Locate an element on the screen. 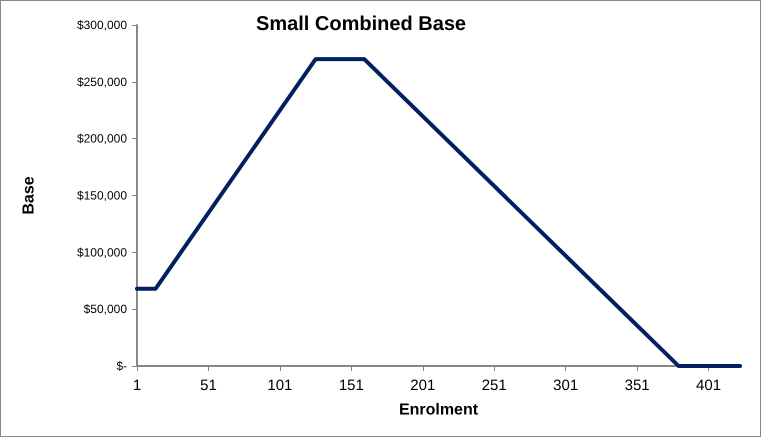 Image resolution: width=761 pixels, height=437 pixels. y-tick-label: $- is located at coordinates (121, 366).